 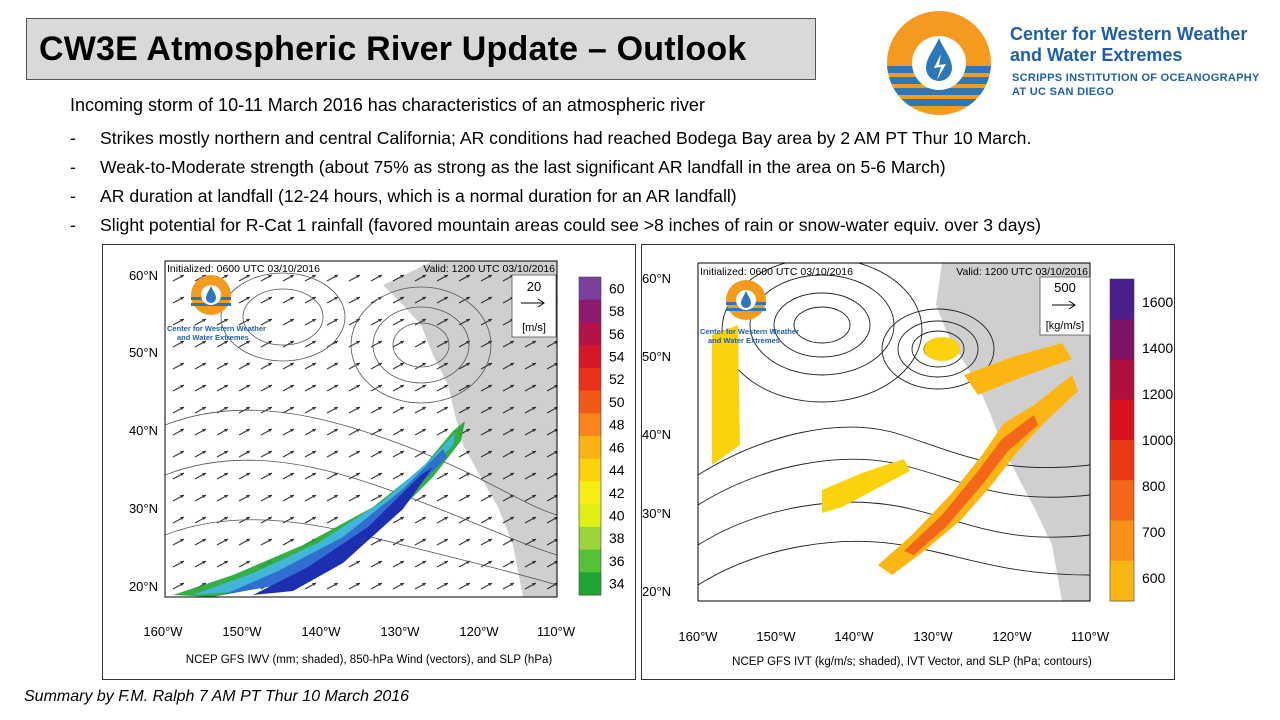 I want to click on colorbar-label: 36, so click(x=617, y=561).